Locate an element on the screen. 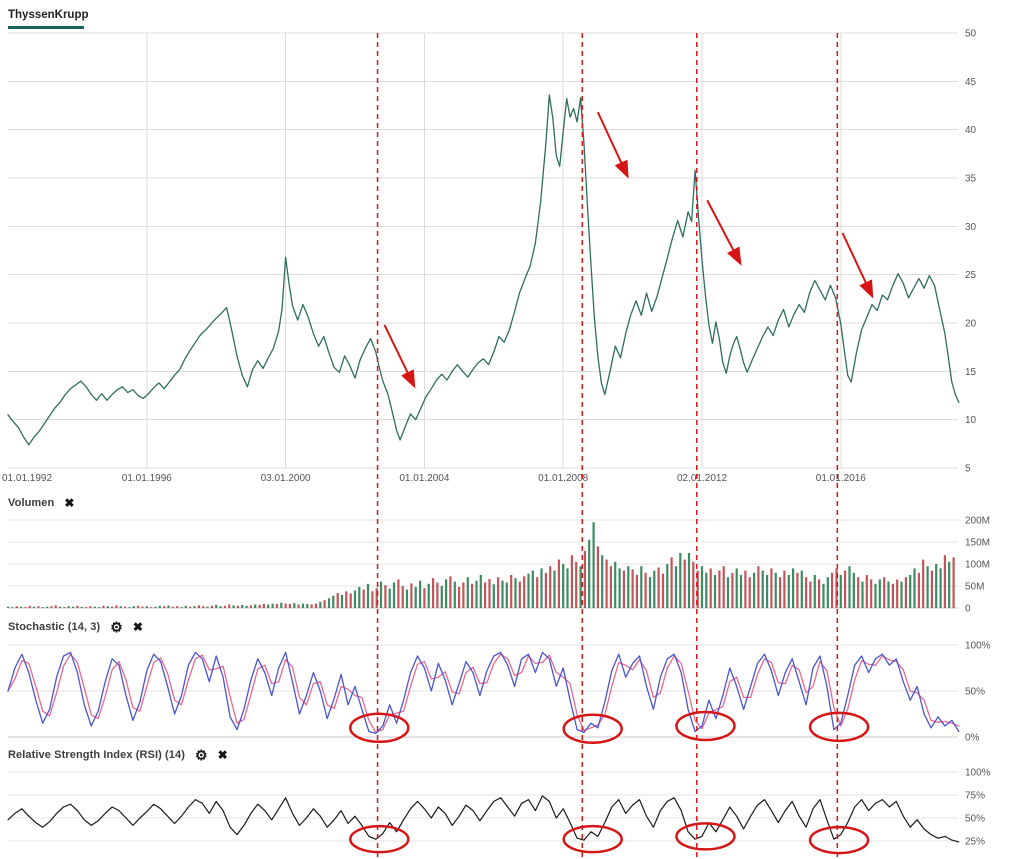 The width and height of the screenshot is (1015, 859). volume-axis-label: 150M is located at coordinates (977, 543).